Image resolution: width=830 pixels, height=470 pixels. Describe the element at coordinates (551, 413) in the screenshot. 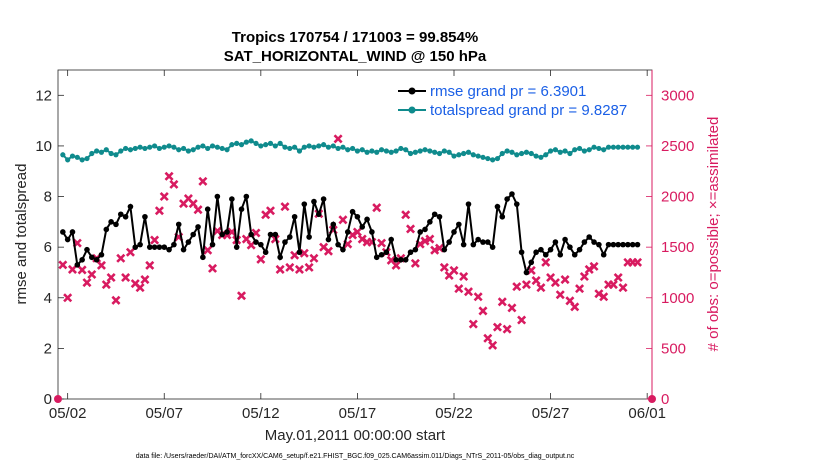

I see `x-tick-label: 05/27` at that location.